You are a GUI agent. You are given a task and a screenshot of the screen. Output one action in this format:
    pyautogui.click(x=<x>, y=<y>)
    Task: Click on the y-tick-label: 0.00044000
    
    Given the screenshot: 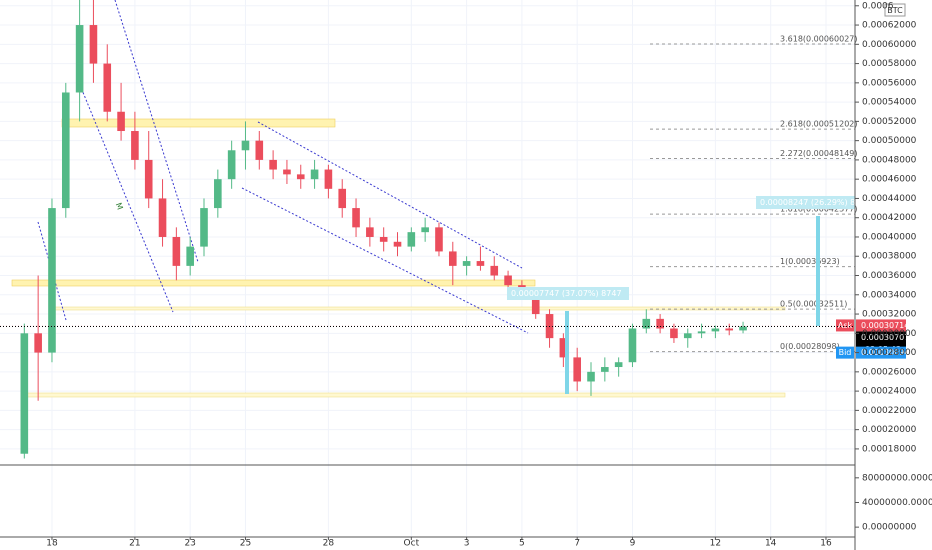 What is the action you would take?
    pyautogui.click(x=889, y=199)
    